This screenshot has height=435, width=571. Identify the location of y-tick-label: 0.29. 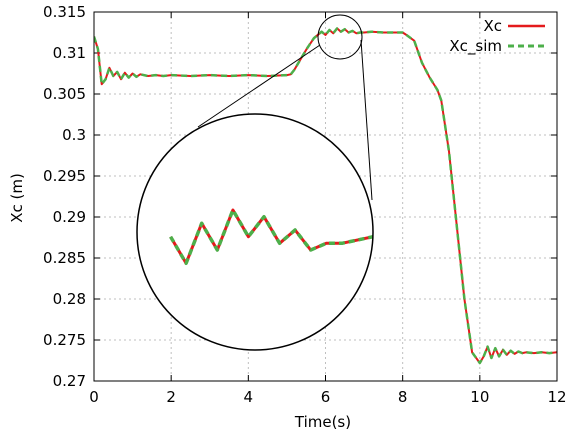
(69, 217).